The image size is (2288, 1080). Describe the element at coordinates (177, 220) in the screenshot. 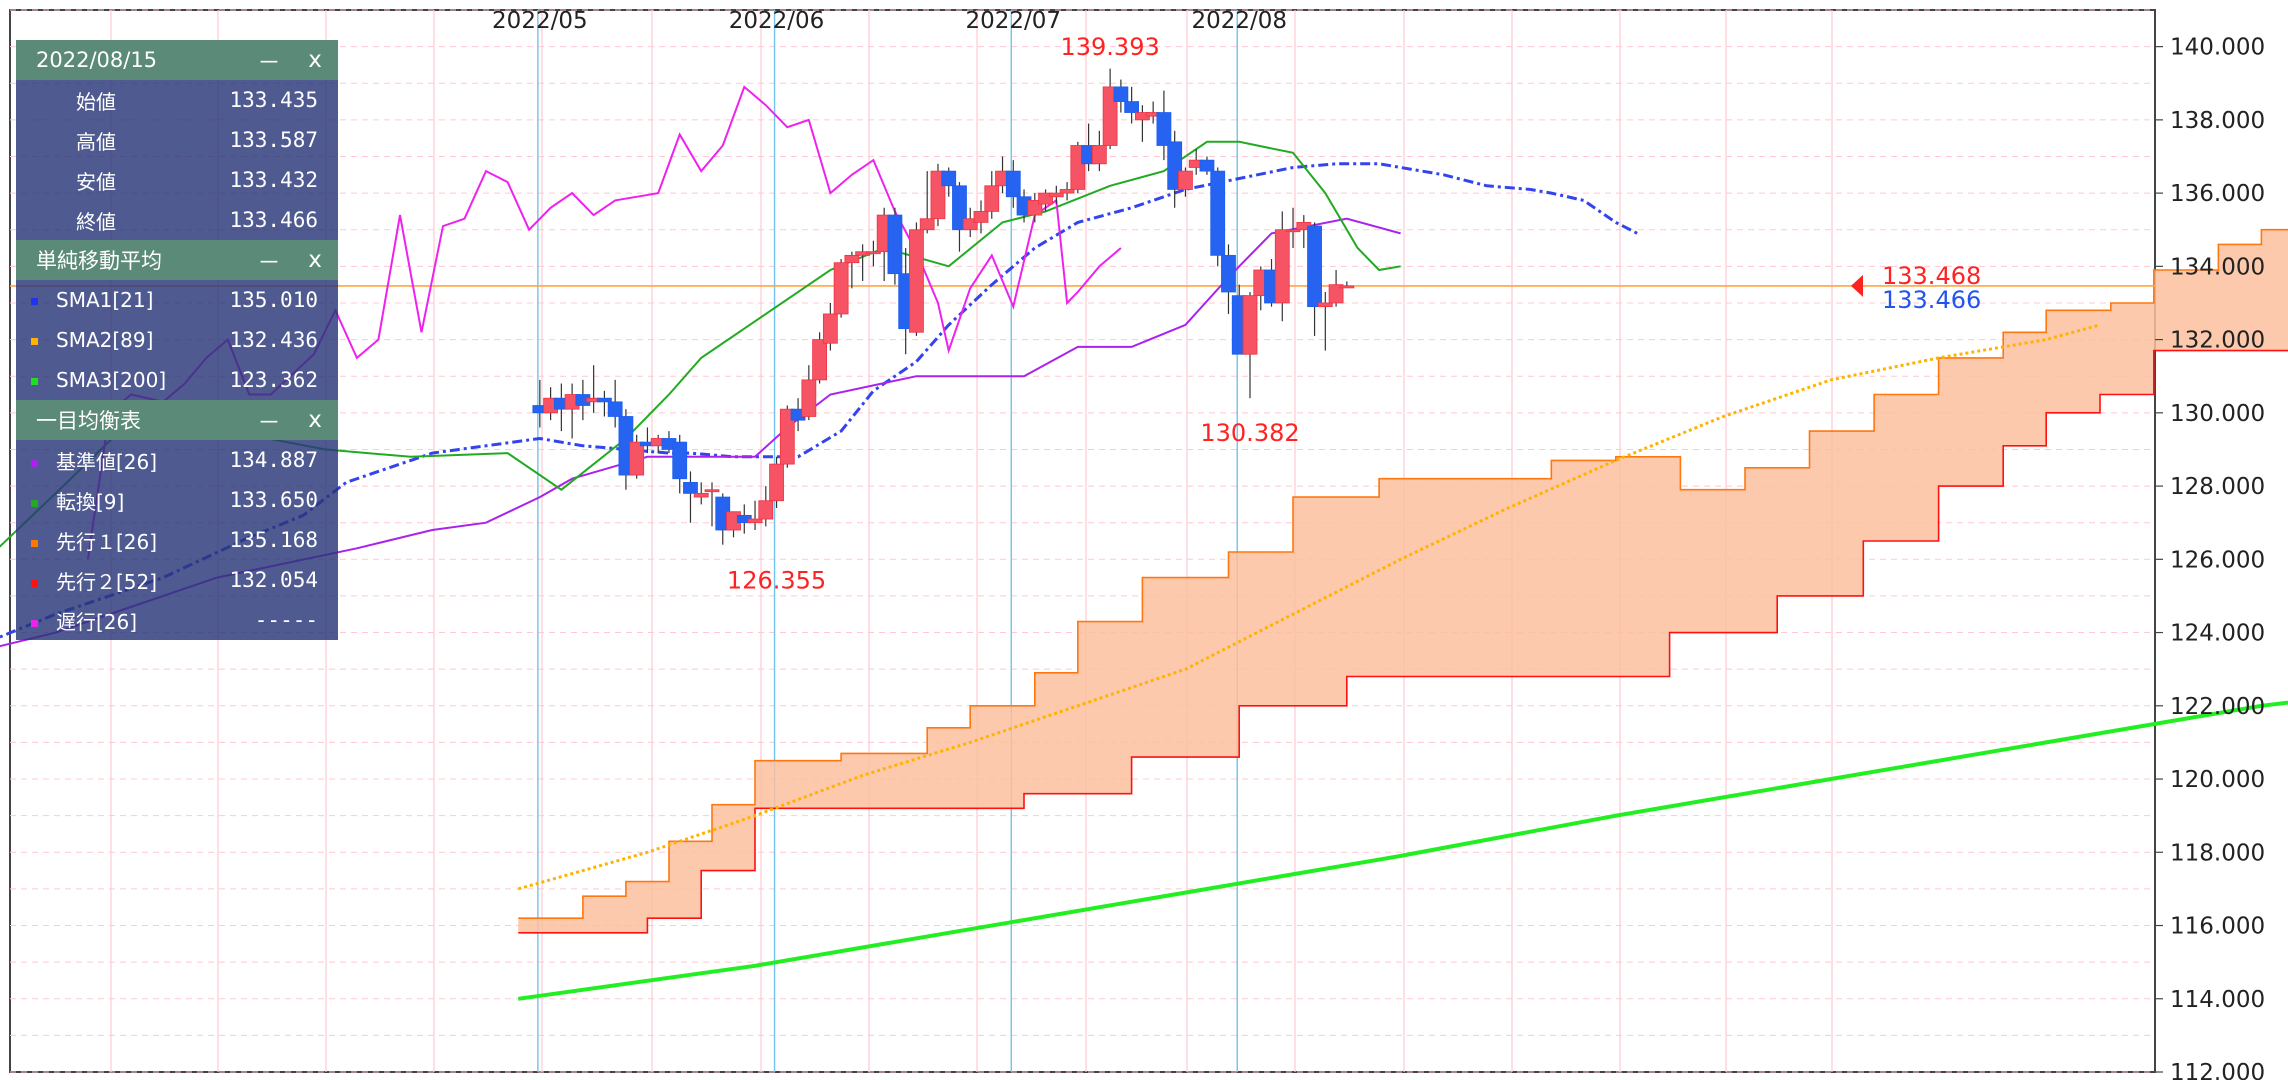

I see `ohlc-row-close: 終値 133.466` at that location.